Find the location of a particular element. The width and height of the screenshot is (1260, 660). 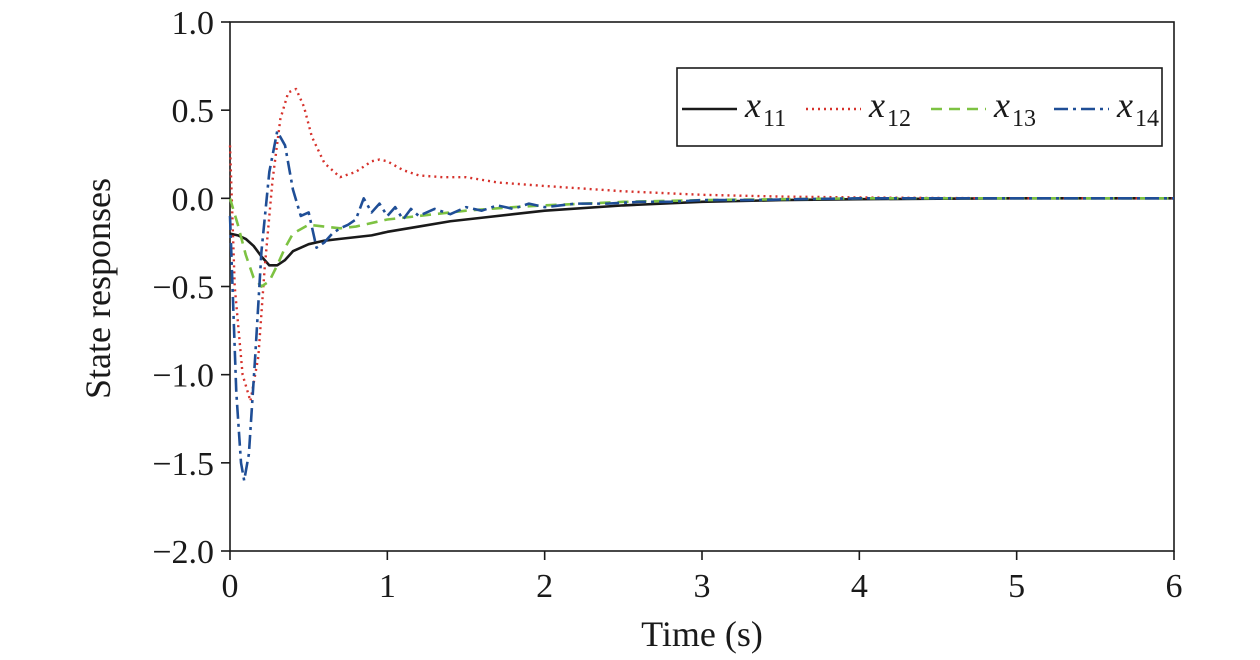

legend-label: x12 is located at coordinates (889, 108).